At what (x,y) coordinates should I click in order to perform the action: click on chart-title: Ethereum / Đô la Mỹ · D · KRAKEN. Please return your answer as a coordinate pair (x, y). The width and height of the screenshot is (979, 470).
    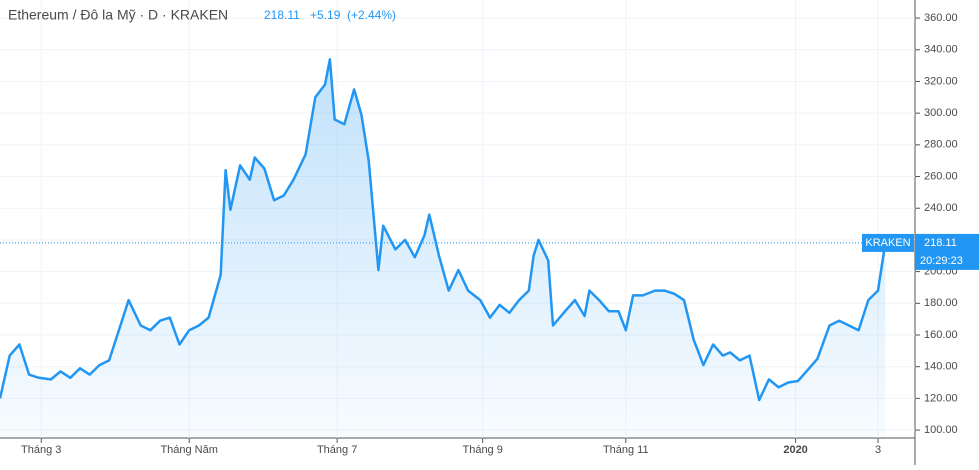
    Looking at the image, I should click on (118, 15).